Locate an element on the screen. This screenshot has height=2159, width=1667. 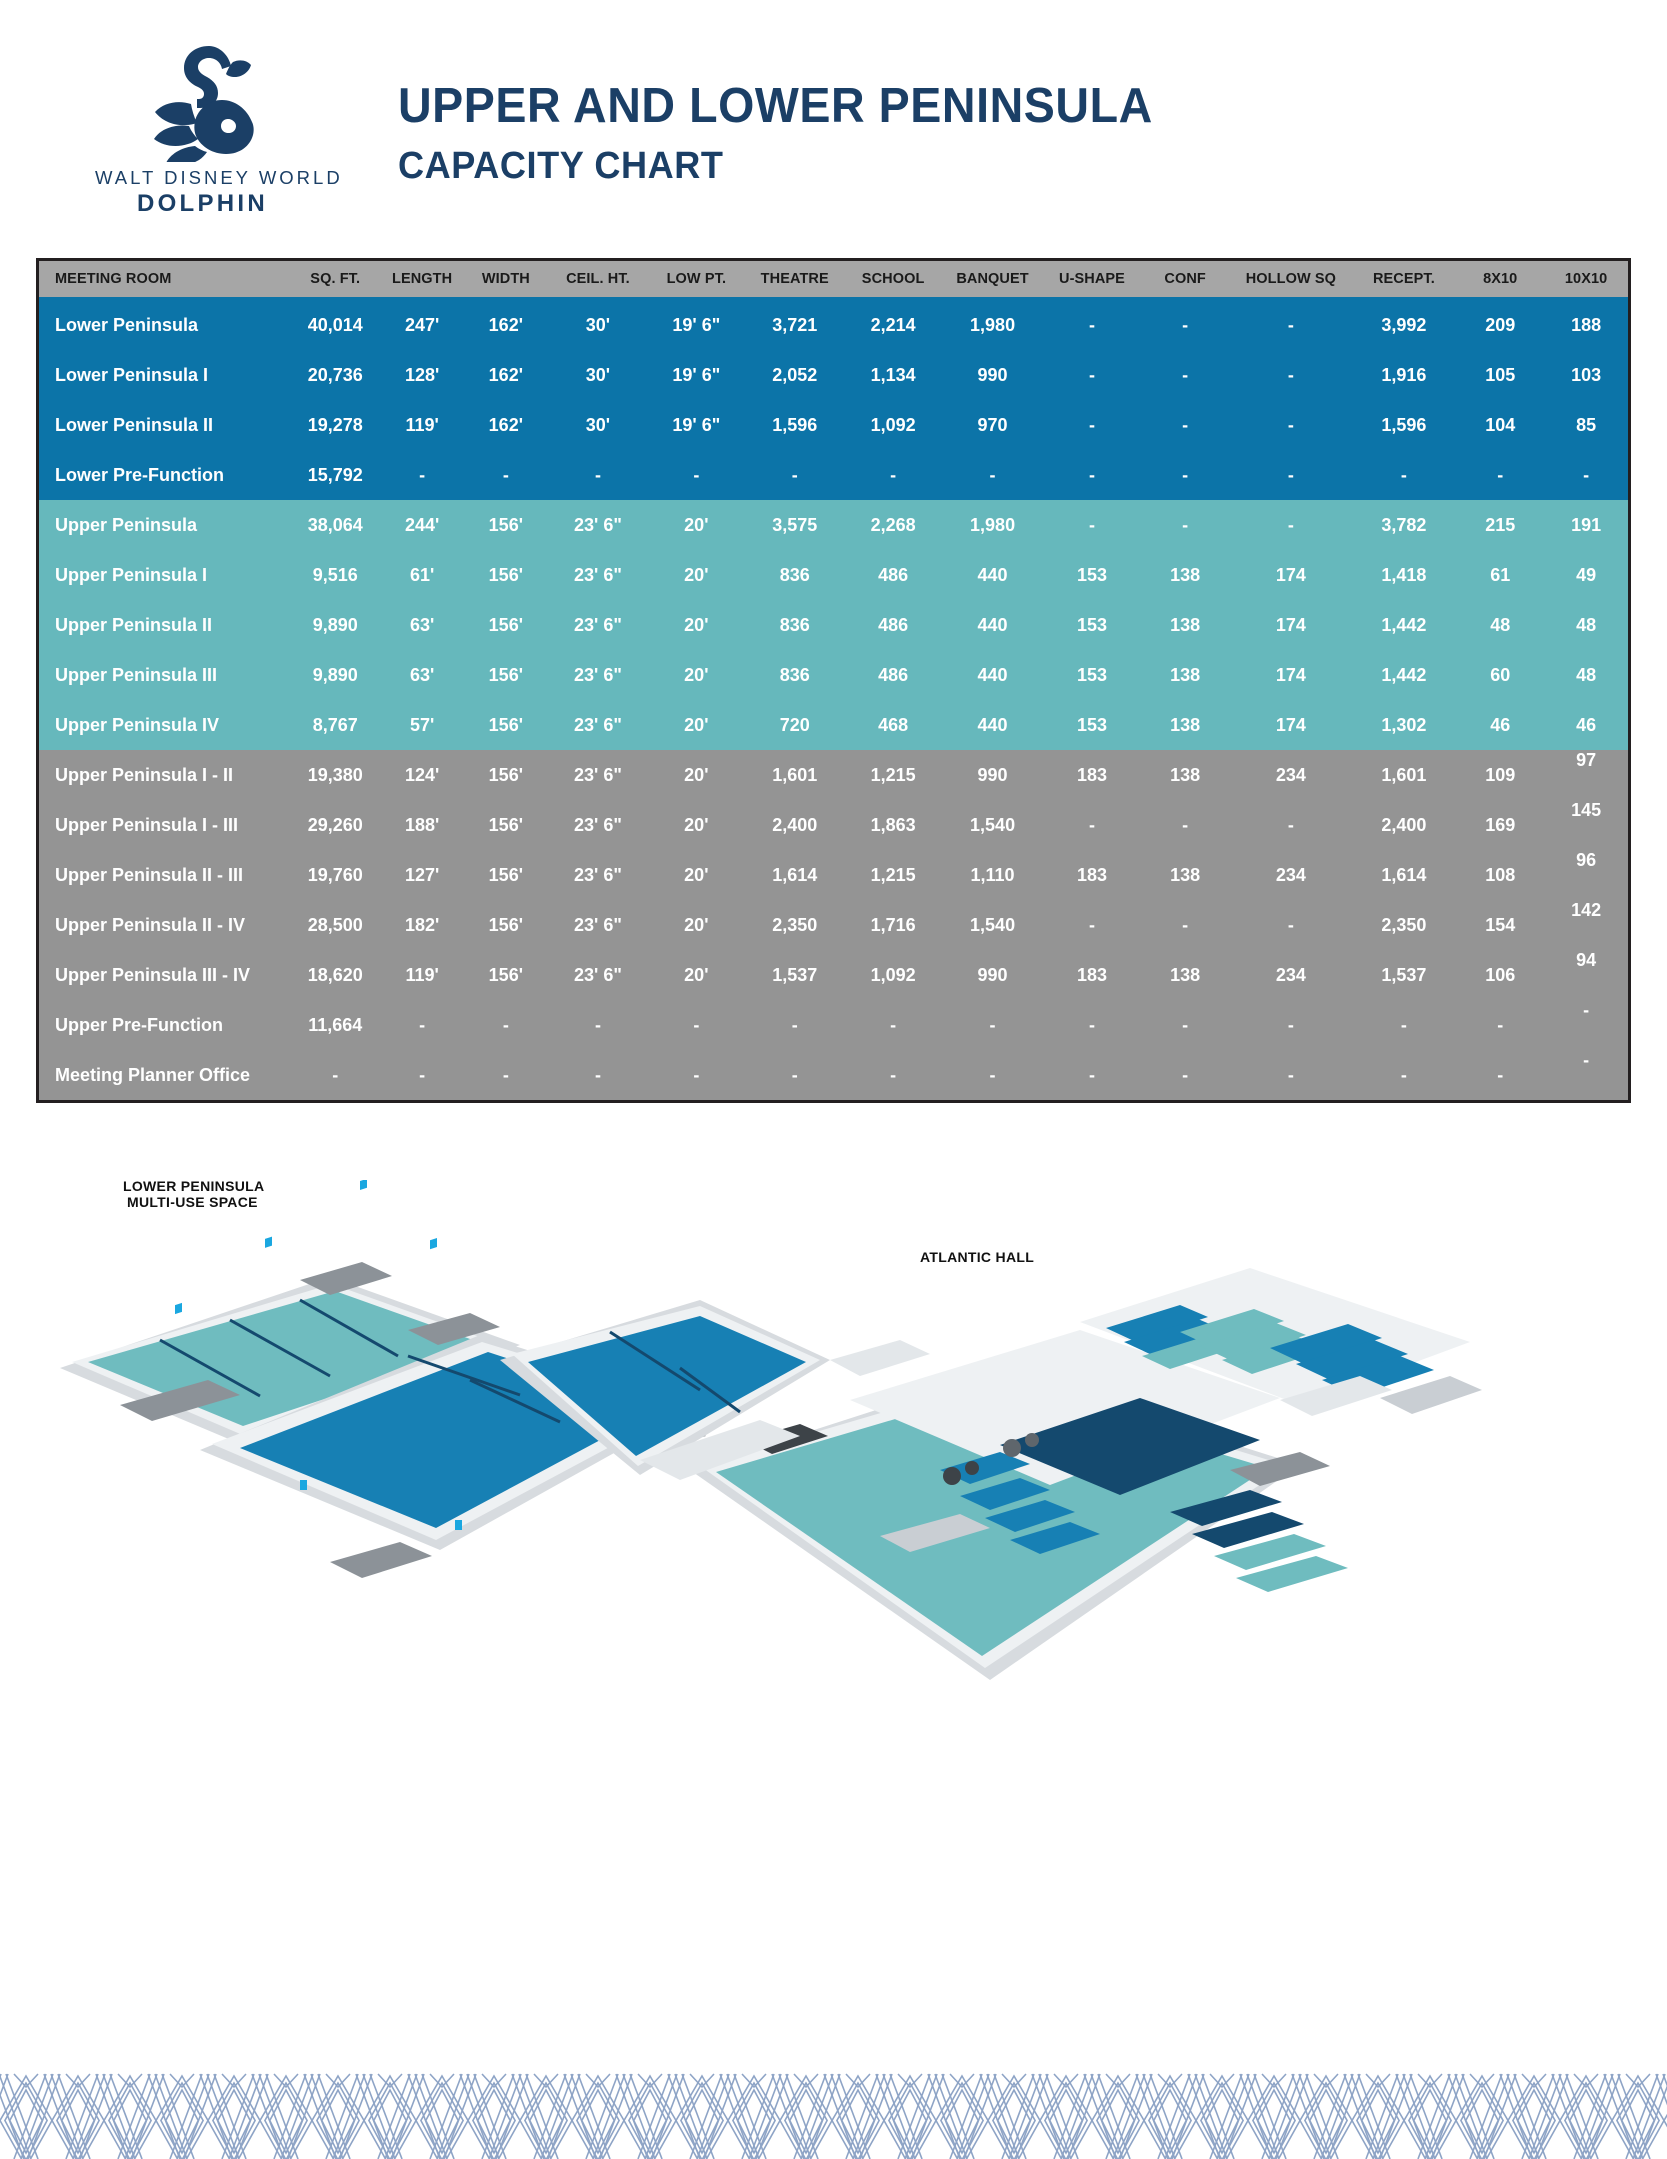
cell-theatre: 1,596 is located at coordinates (794, 425).